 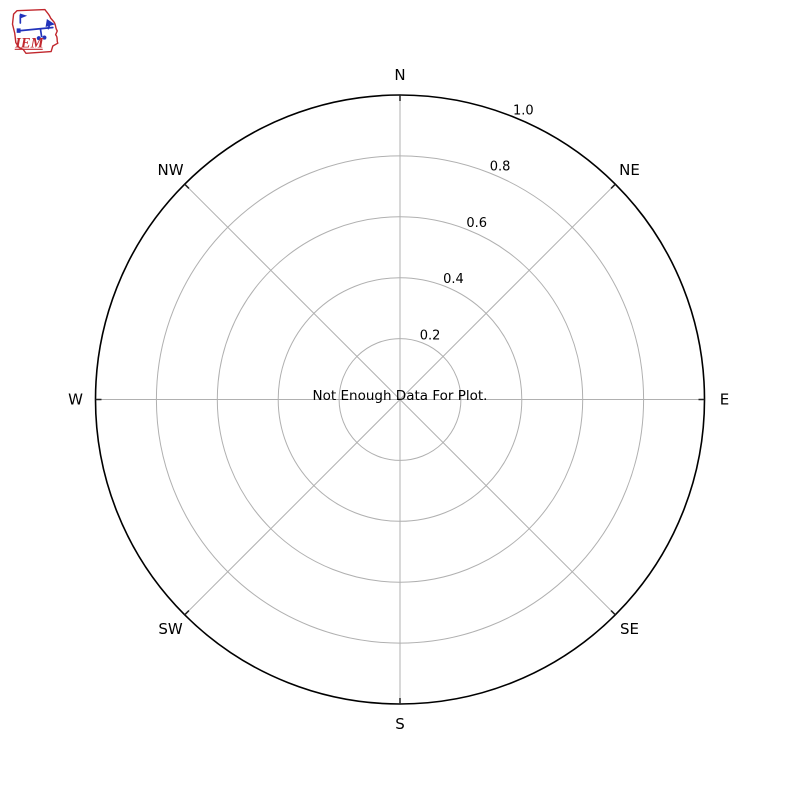 What do you see at coordinates (613, 186) in the screenshot?
I see `theta-tick-NE` at bounding box center [613, 186].